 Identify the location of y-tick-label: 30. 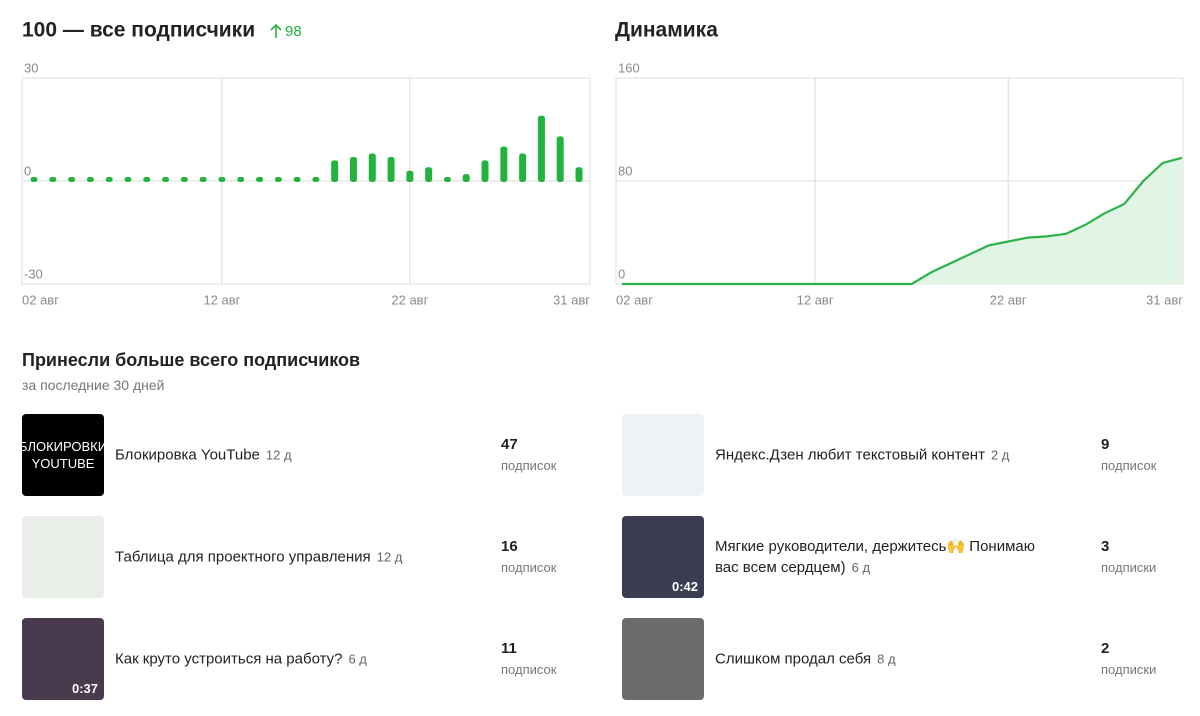
(31, 67).